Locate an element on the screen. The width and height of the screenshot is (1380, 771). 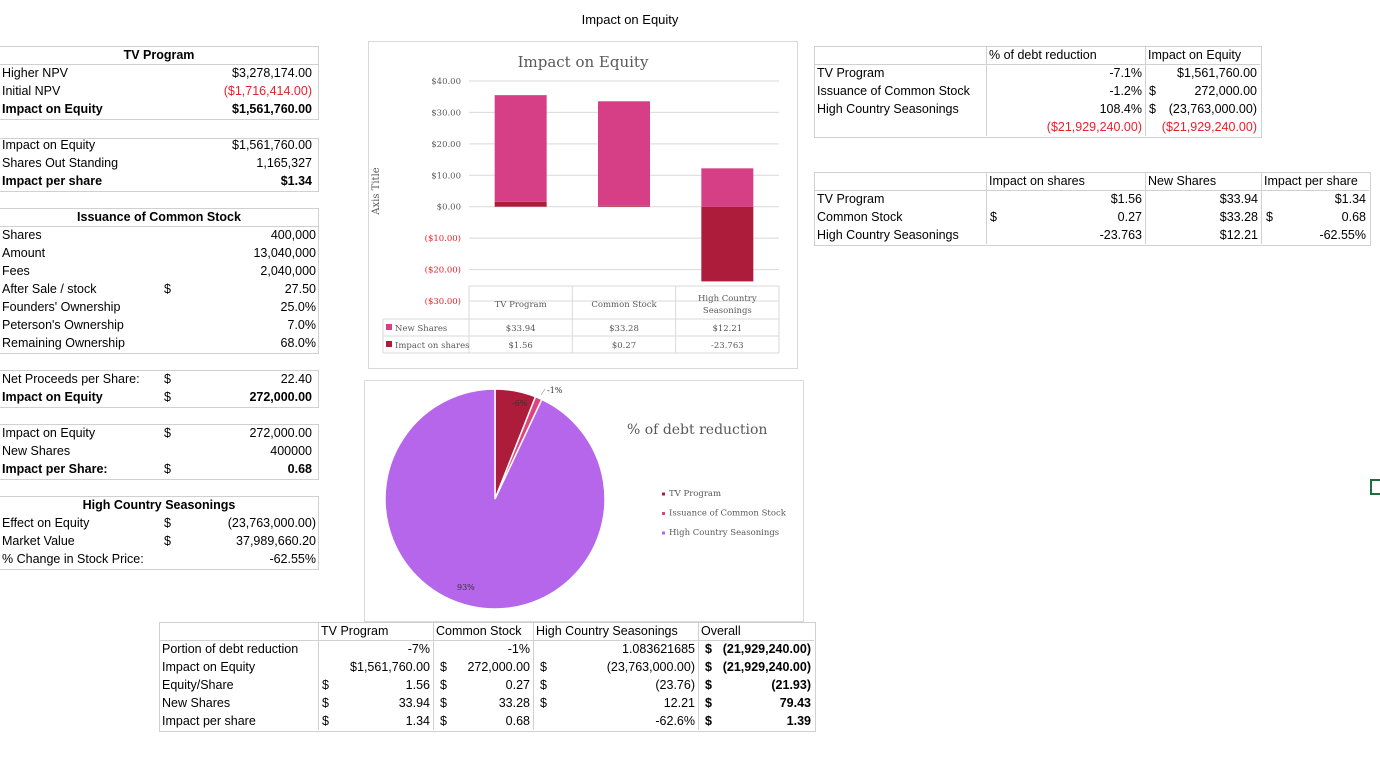
shares-row-label: High Country Seasonings is located at coordinates (888, 235).